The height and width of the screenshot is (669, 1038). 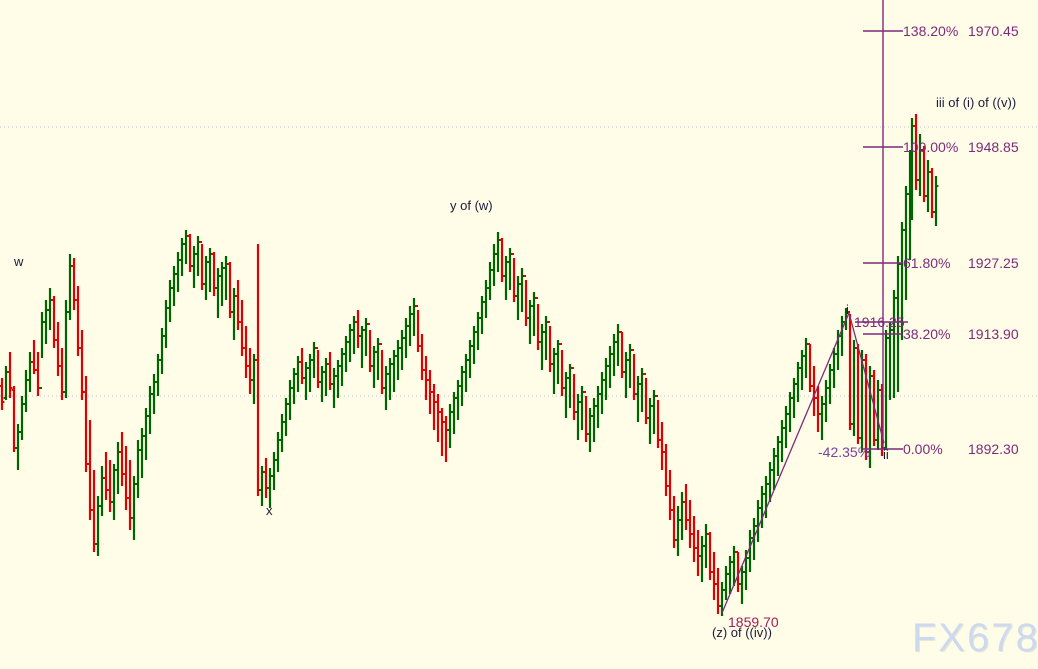 What do you see at coordinates (923, 449) in the screenshot?
I see `fib-percent-4: 0.00%` at bounding box center [923, 449].